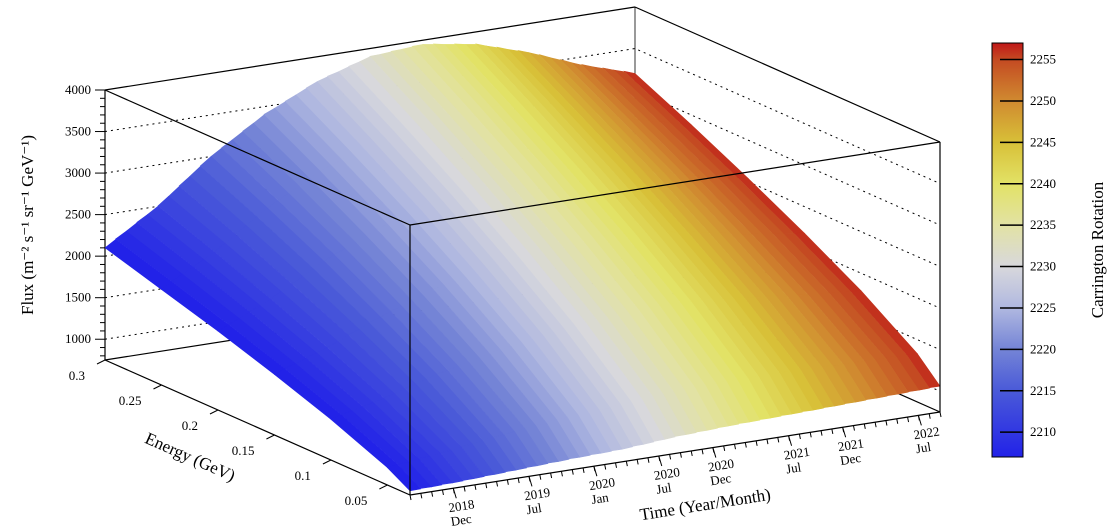  Describe the element at coordinates (1043, 183) in the screenshot. I see `colorbar-tick-label: 2240` at that location.